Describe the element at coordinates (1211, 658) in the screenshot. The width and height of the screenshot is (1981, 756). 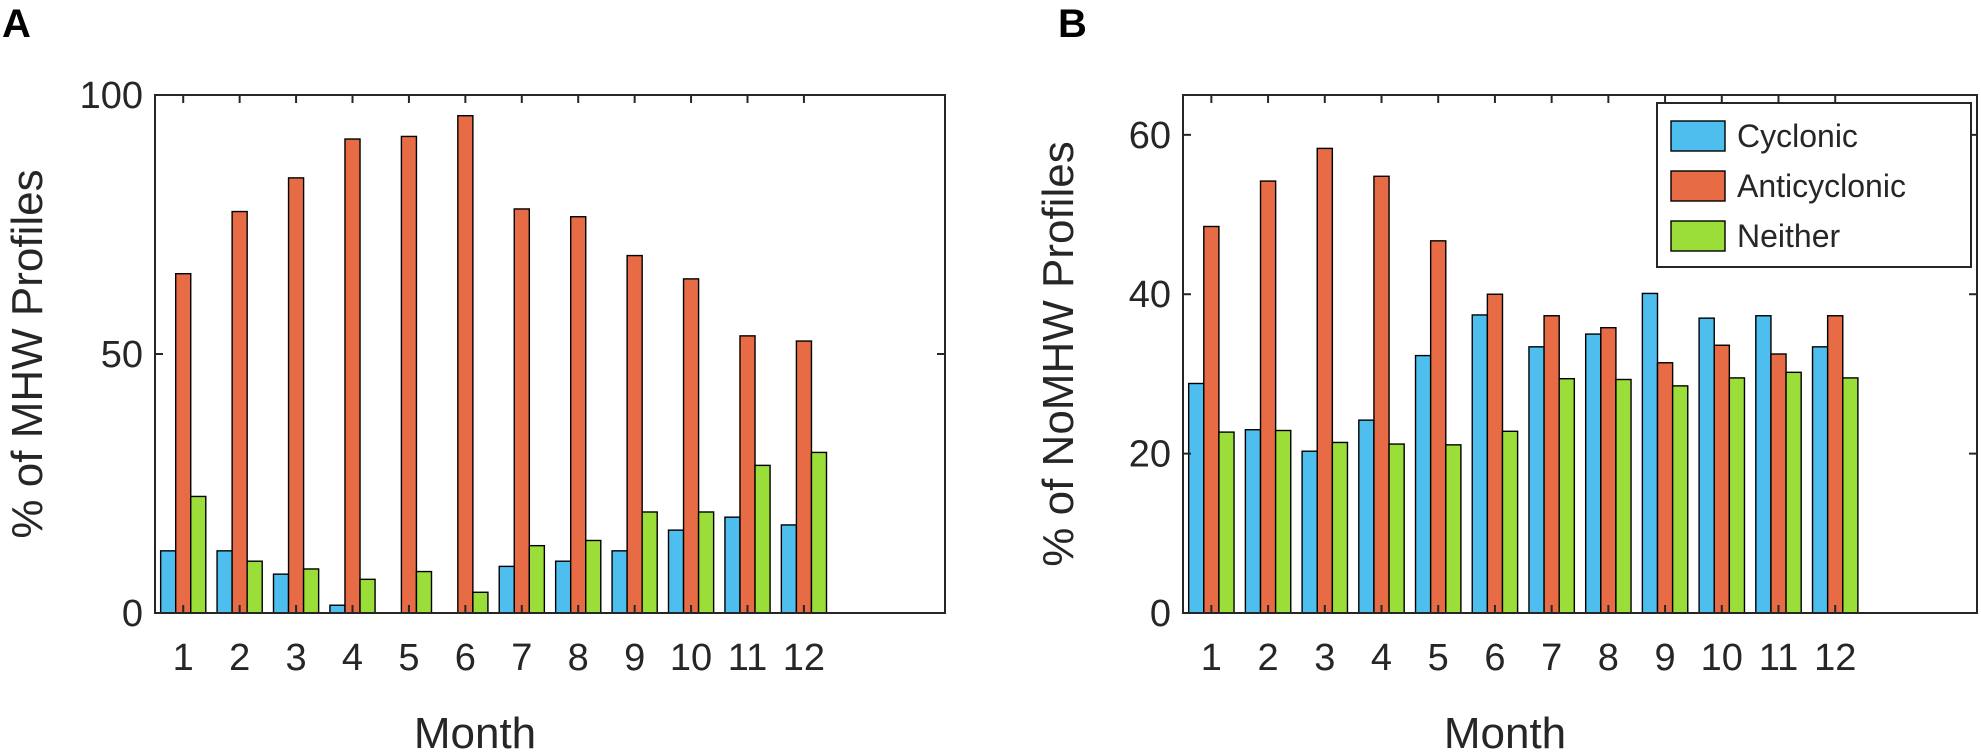
I see `x-tick-label-b-1: 1` at that location.